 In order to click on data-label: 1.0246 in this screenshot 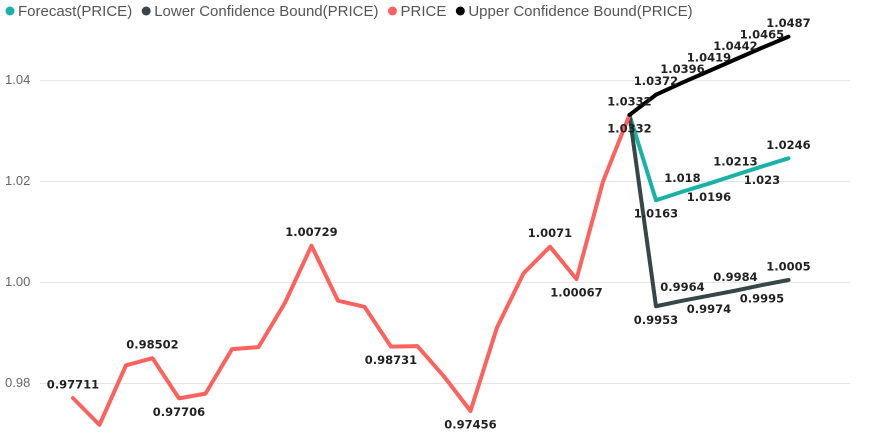, I will do `click(788, 145)`.